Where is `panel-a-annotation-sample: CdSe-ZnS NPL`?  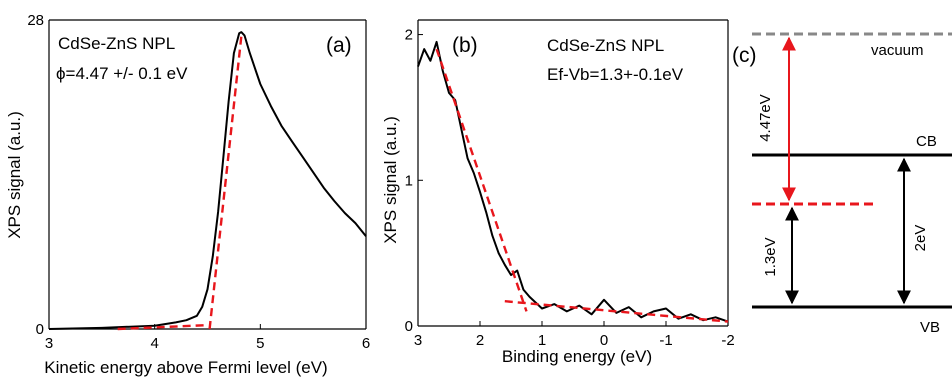
panel-a-annotation-sample: CdSe-ZnS NPL is located at coordinates (116, 43).